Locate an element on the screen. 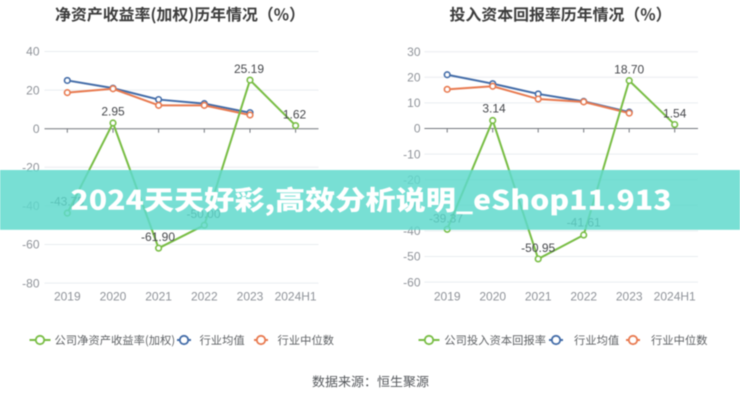  svg-text: -50.95 is located at coordinates (538, 248).